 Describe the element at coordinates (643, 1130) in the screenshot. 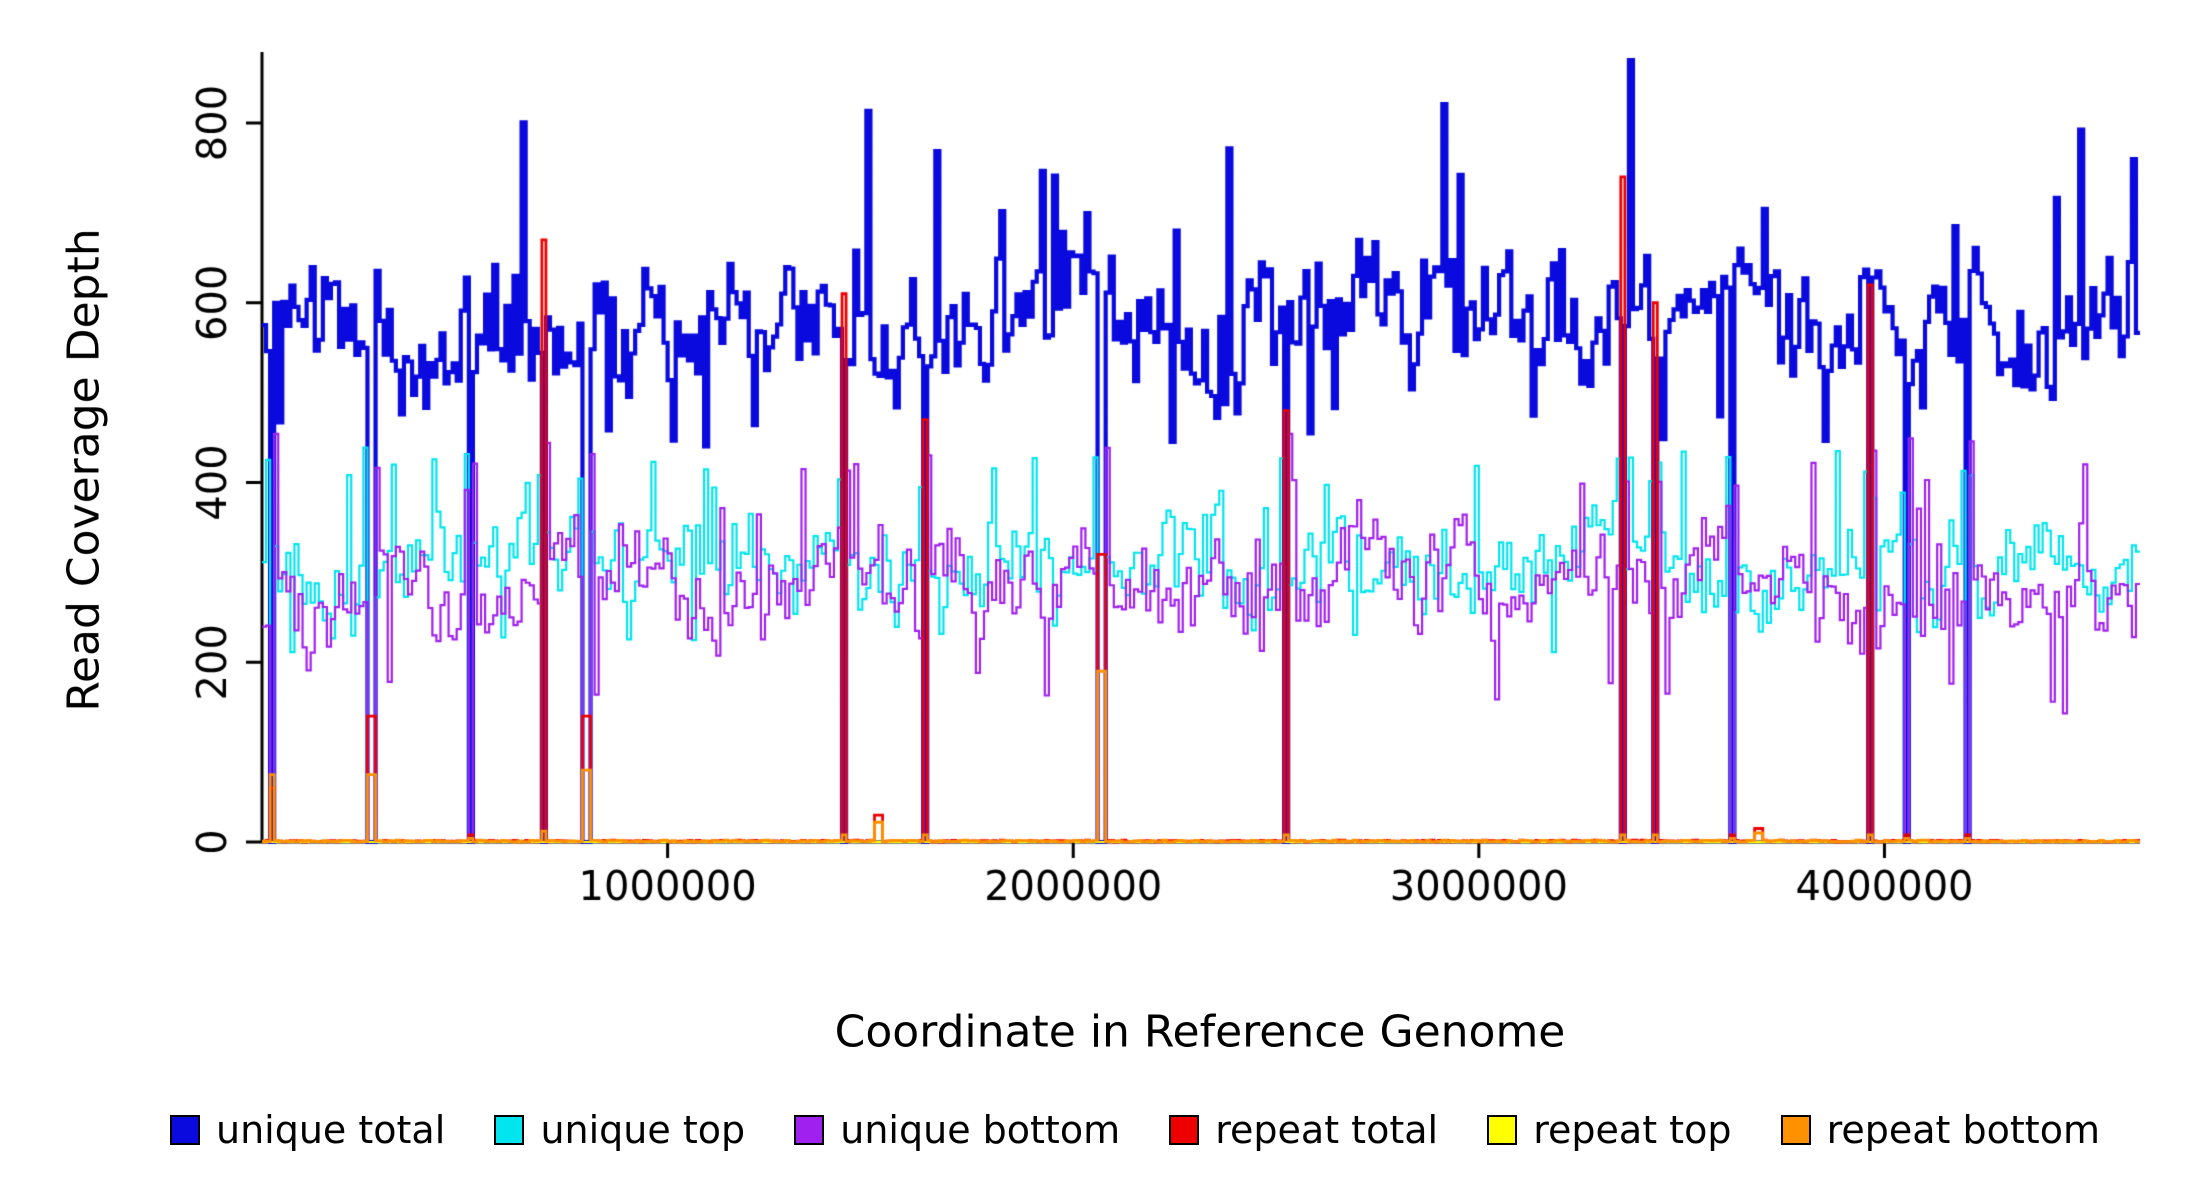

I see `legend-label: unique top` at that location.